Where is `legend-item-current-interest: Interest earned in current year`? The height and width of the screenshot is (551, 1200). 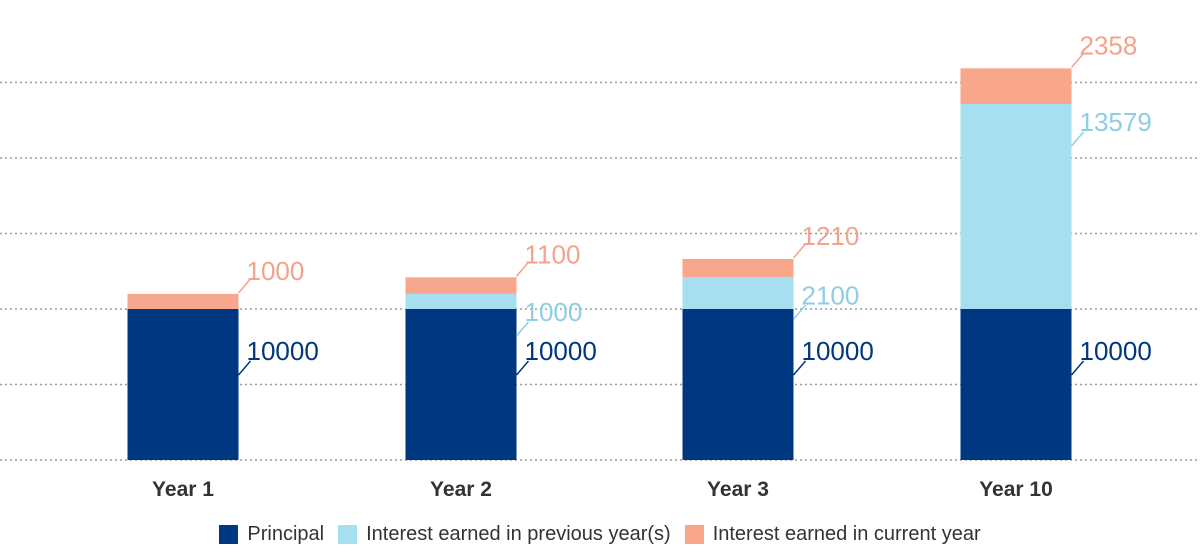 legend-item-current-interest: Interest earned in current year is located at coordinates (832, 534).